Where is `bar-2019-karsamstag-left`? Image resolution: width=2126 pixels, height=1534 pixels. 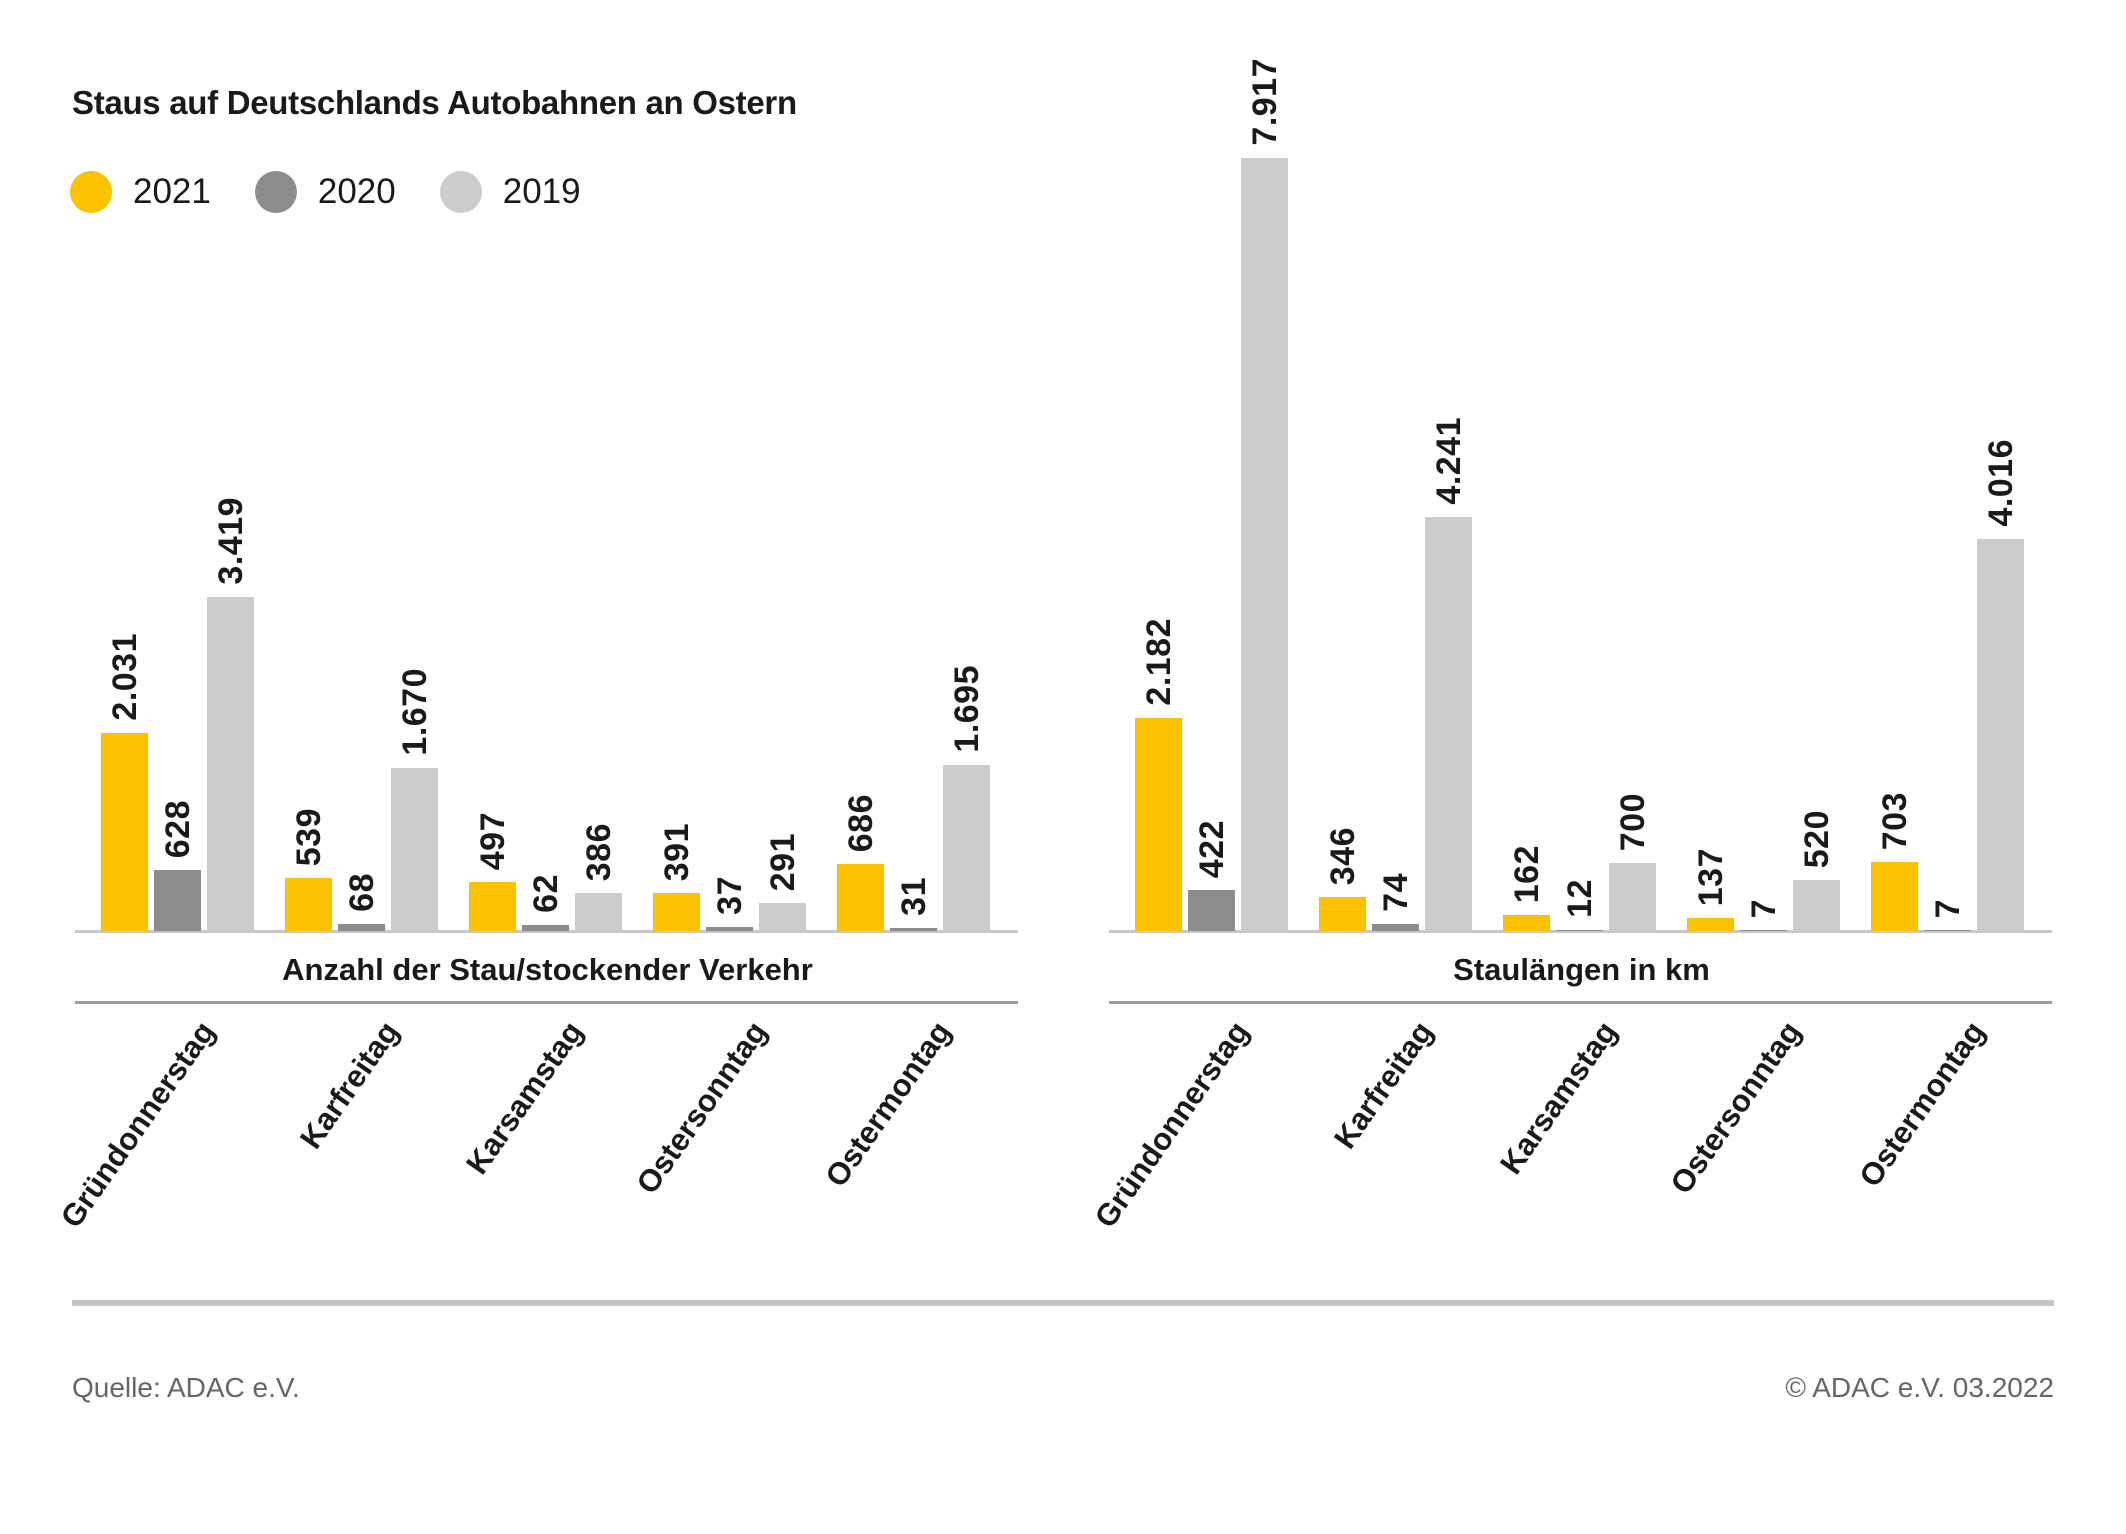
bar-2019-karsamstag-left is located at coordinates (598, 912).